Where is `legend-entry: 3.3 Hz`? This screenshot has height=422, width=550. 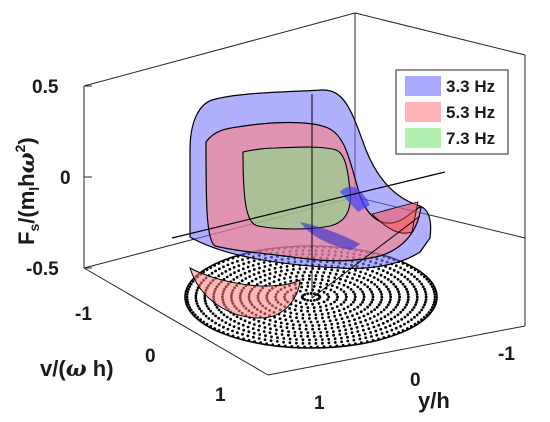 legend-entry: 3.3 Hz is located at coordinates (470, 86).